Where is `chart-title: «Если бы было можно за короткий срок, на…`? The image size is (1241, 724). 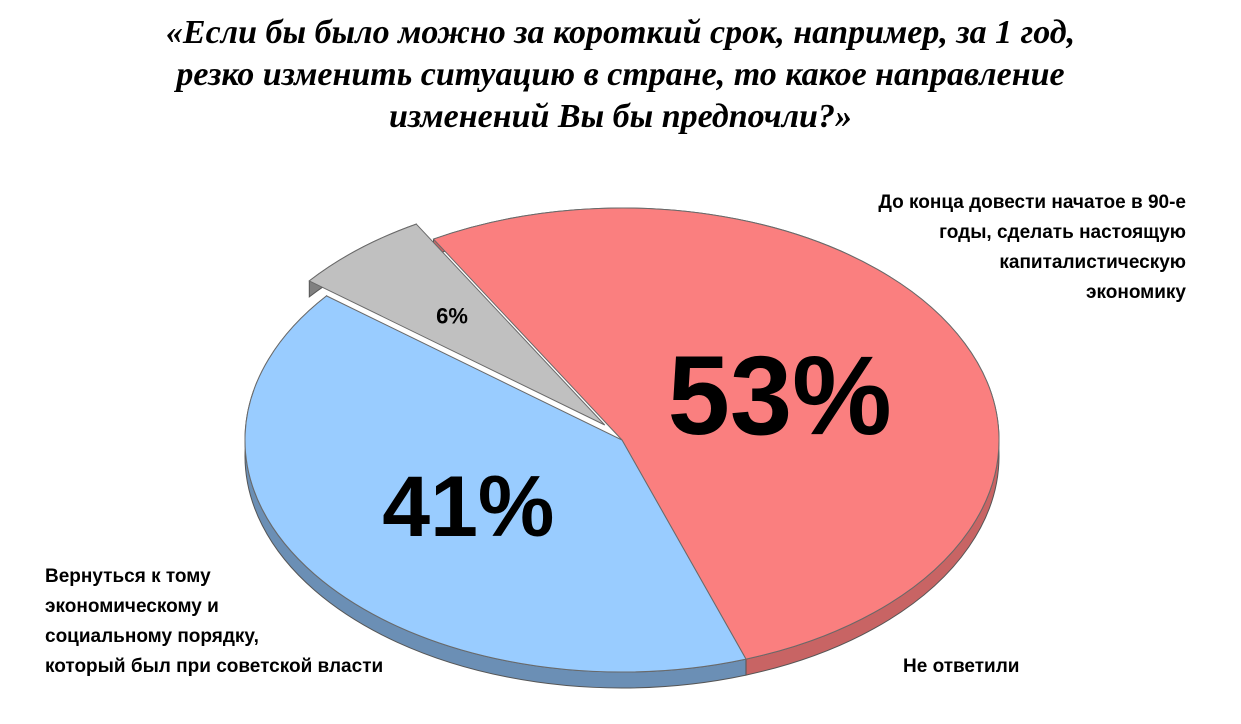 chart-title: «Если бы было можно за короткий срок, на… is located at coordinates (620, 74).